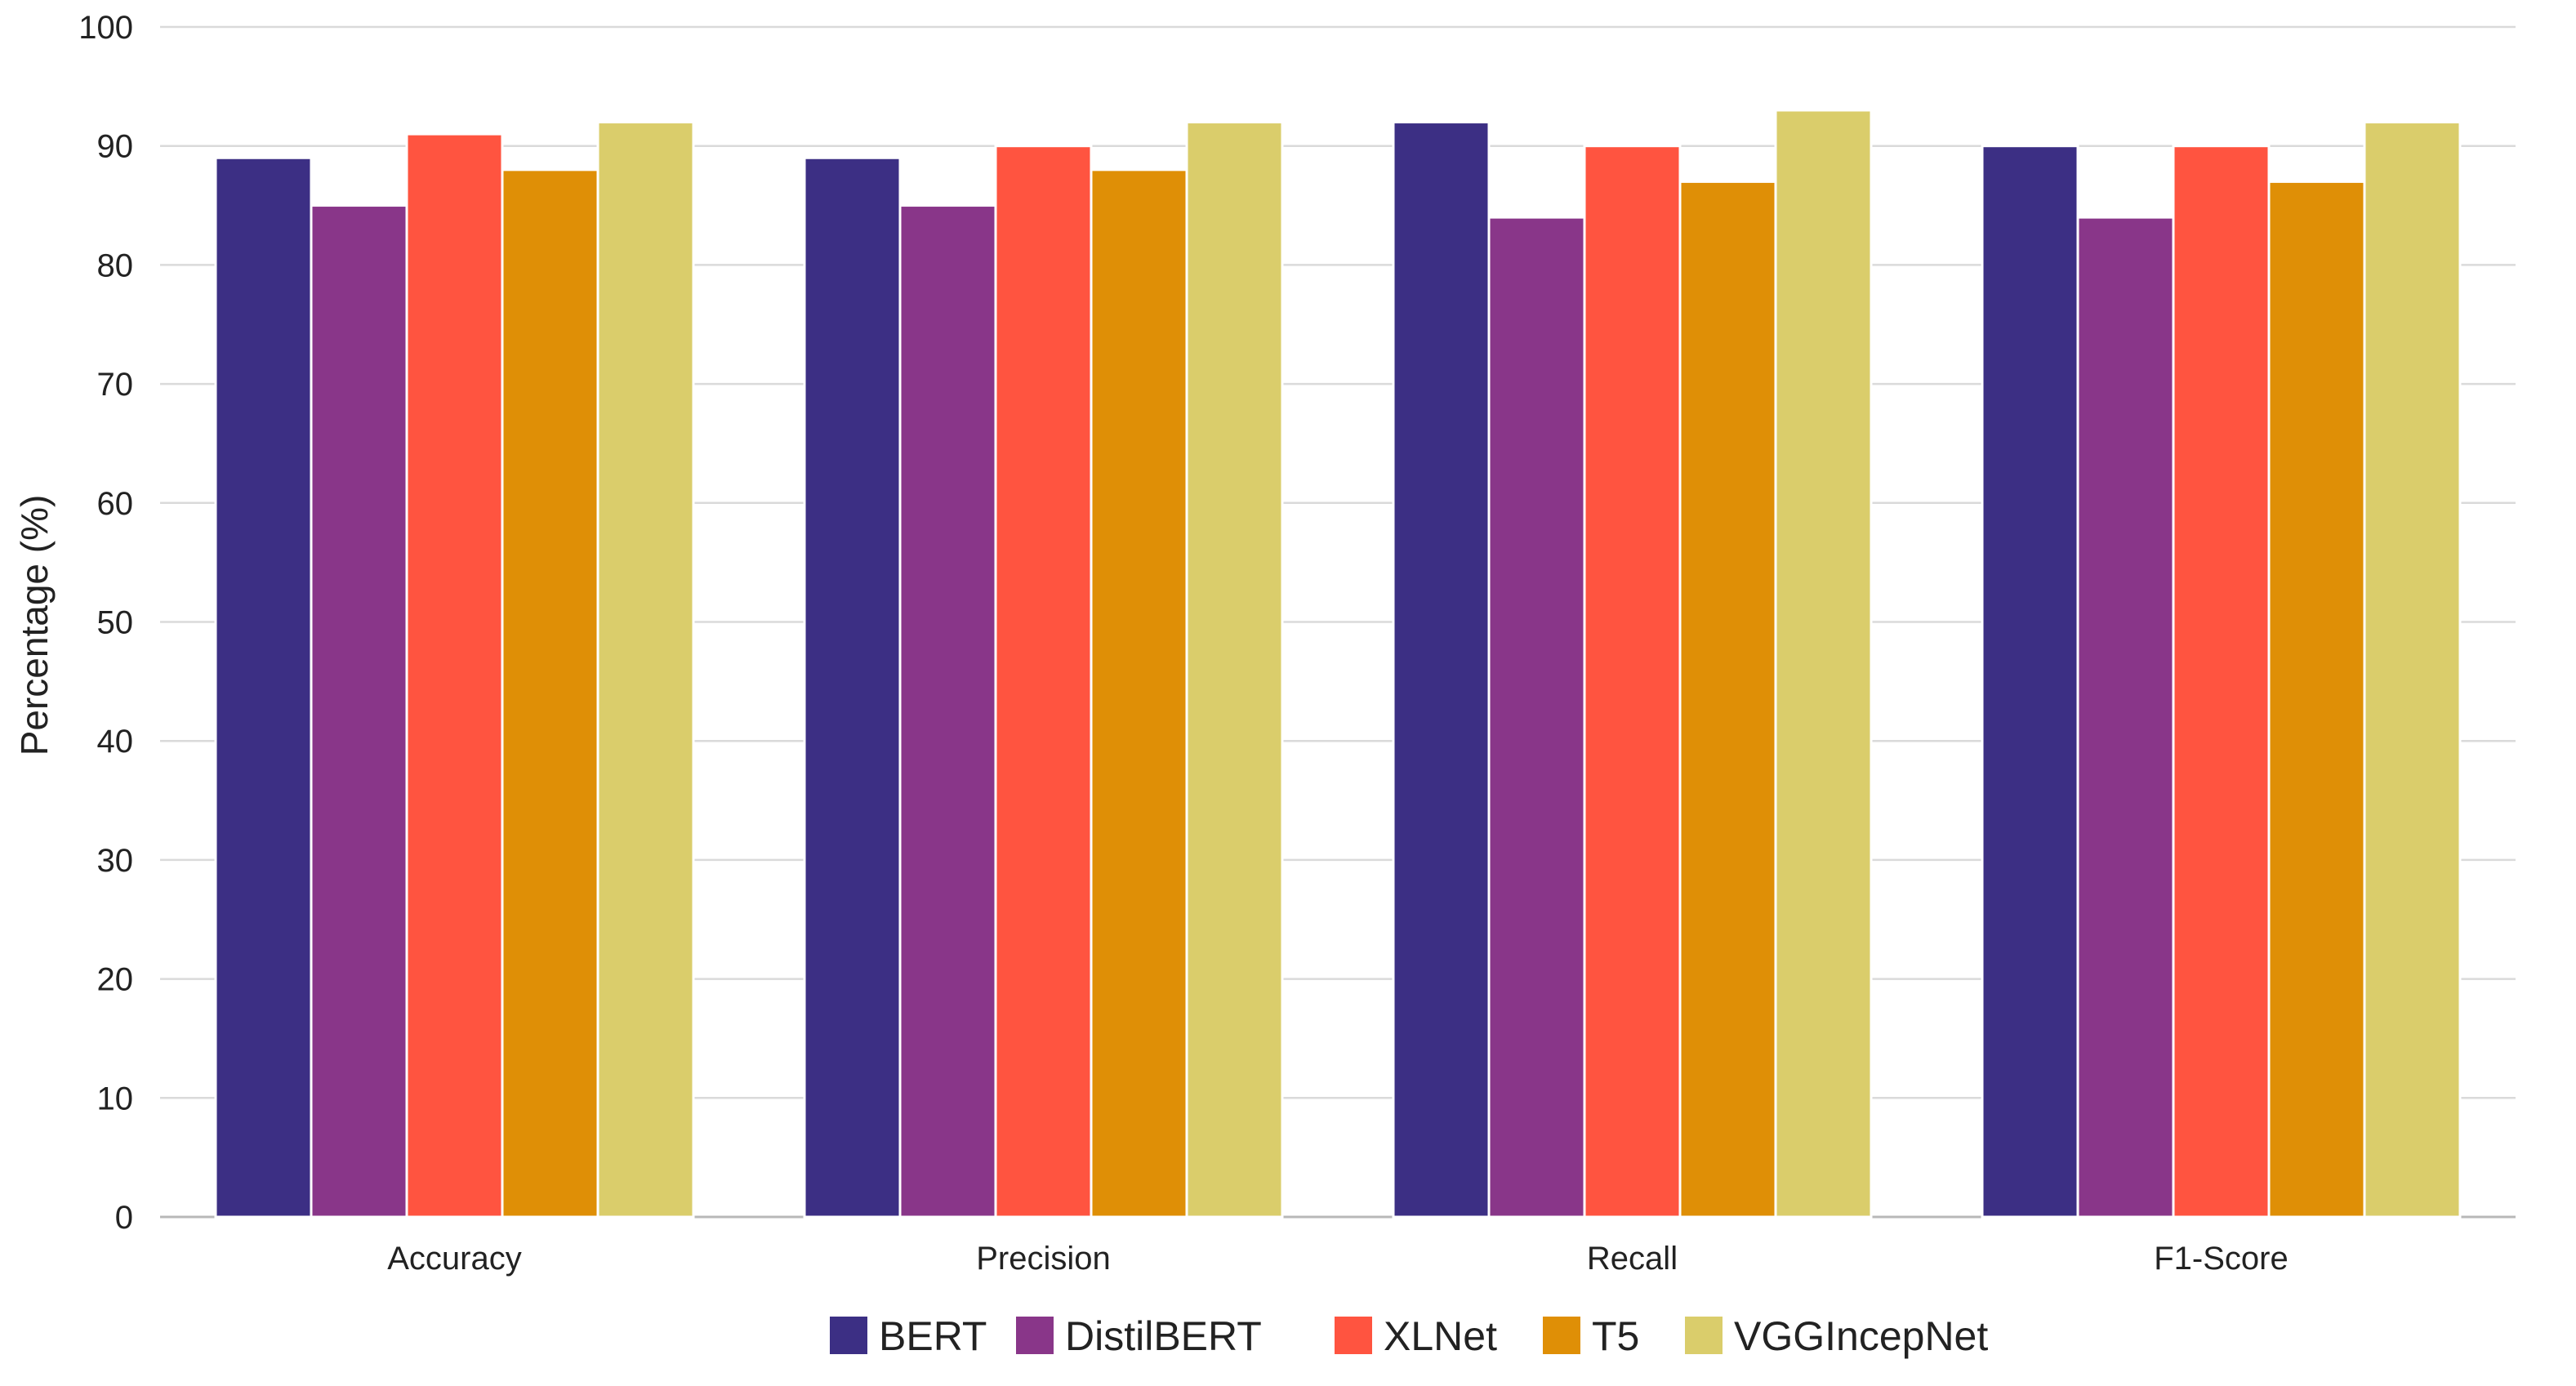 The width and height of the screenshot is (2576, 1386). What do you see at coordinates (550, 693) in the screenshot?
I see `bar-t5-accuracy` at bounding box center [550, 693].